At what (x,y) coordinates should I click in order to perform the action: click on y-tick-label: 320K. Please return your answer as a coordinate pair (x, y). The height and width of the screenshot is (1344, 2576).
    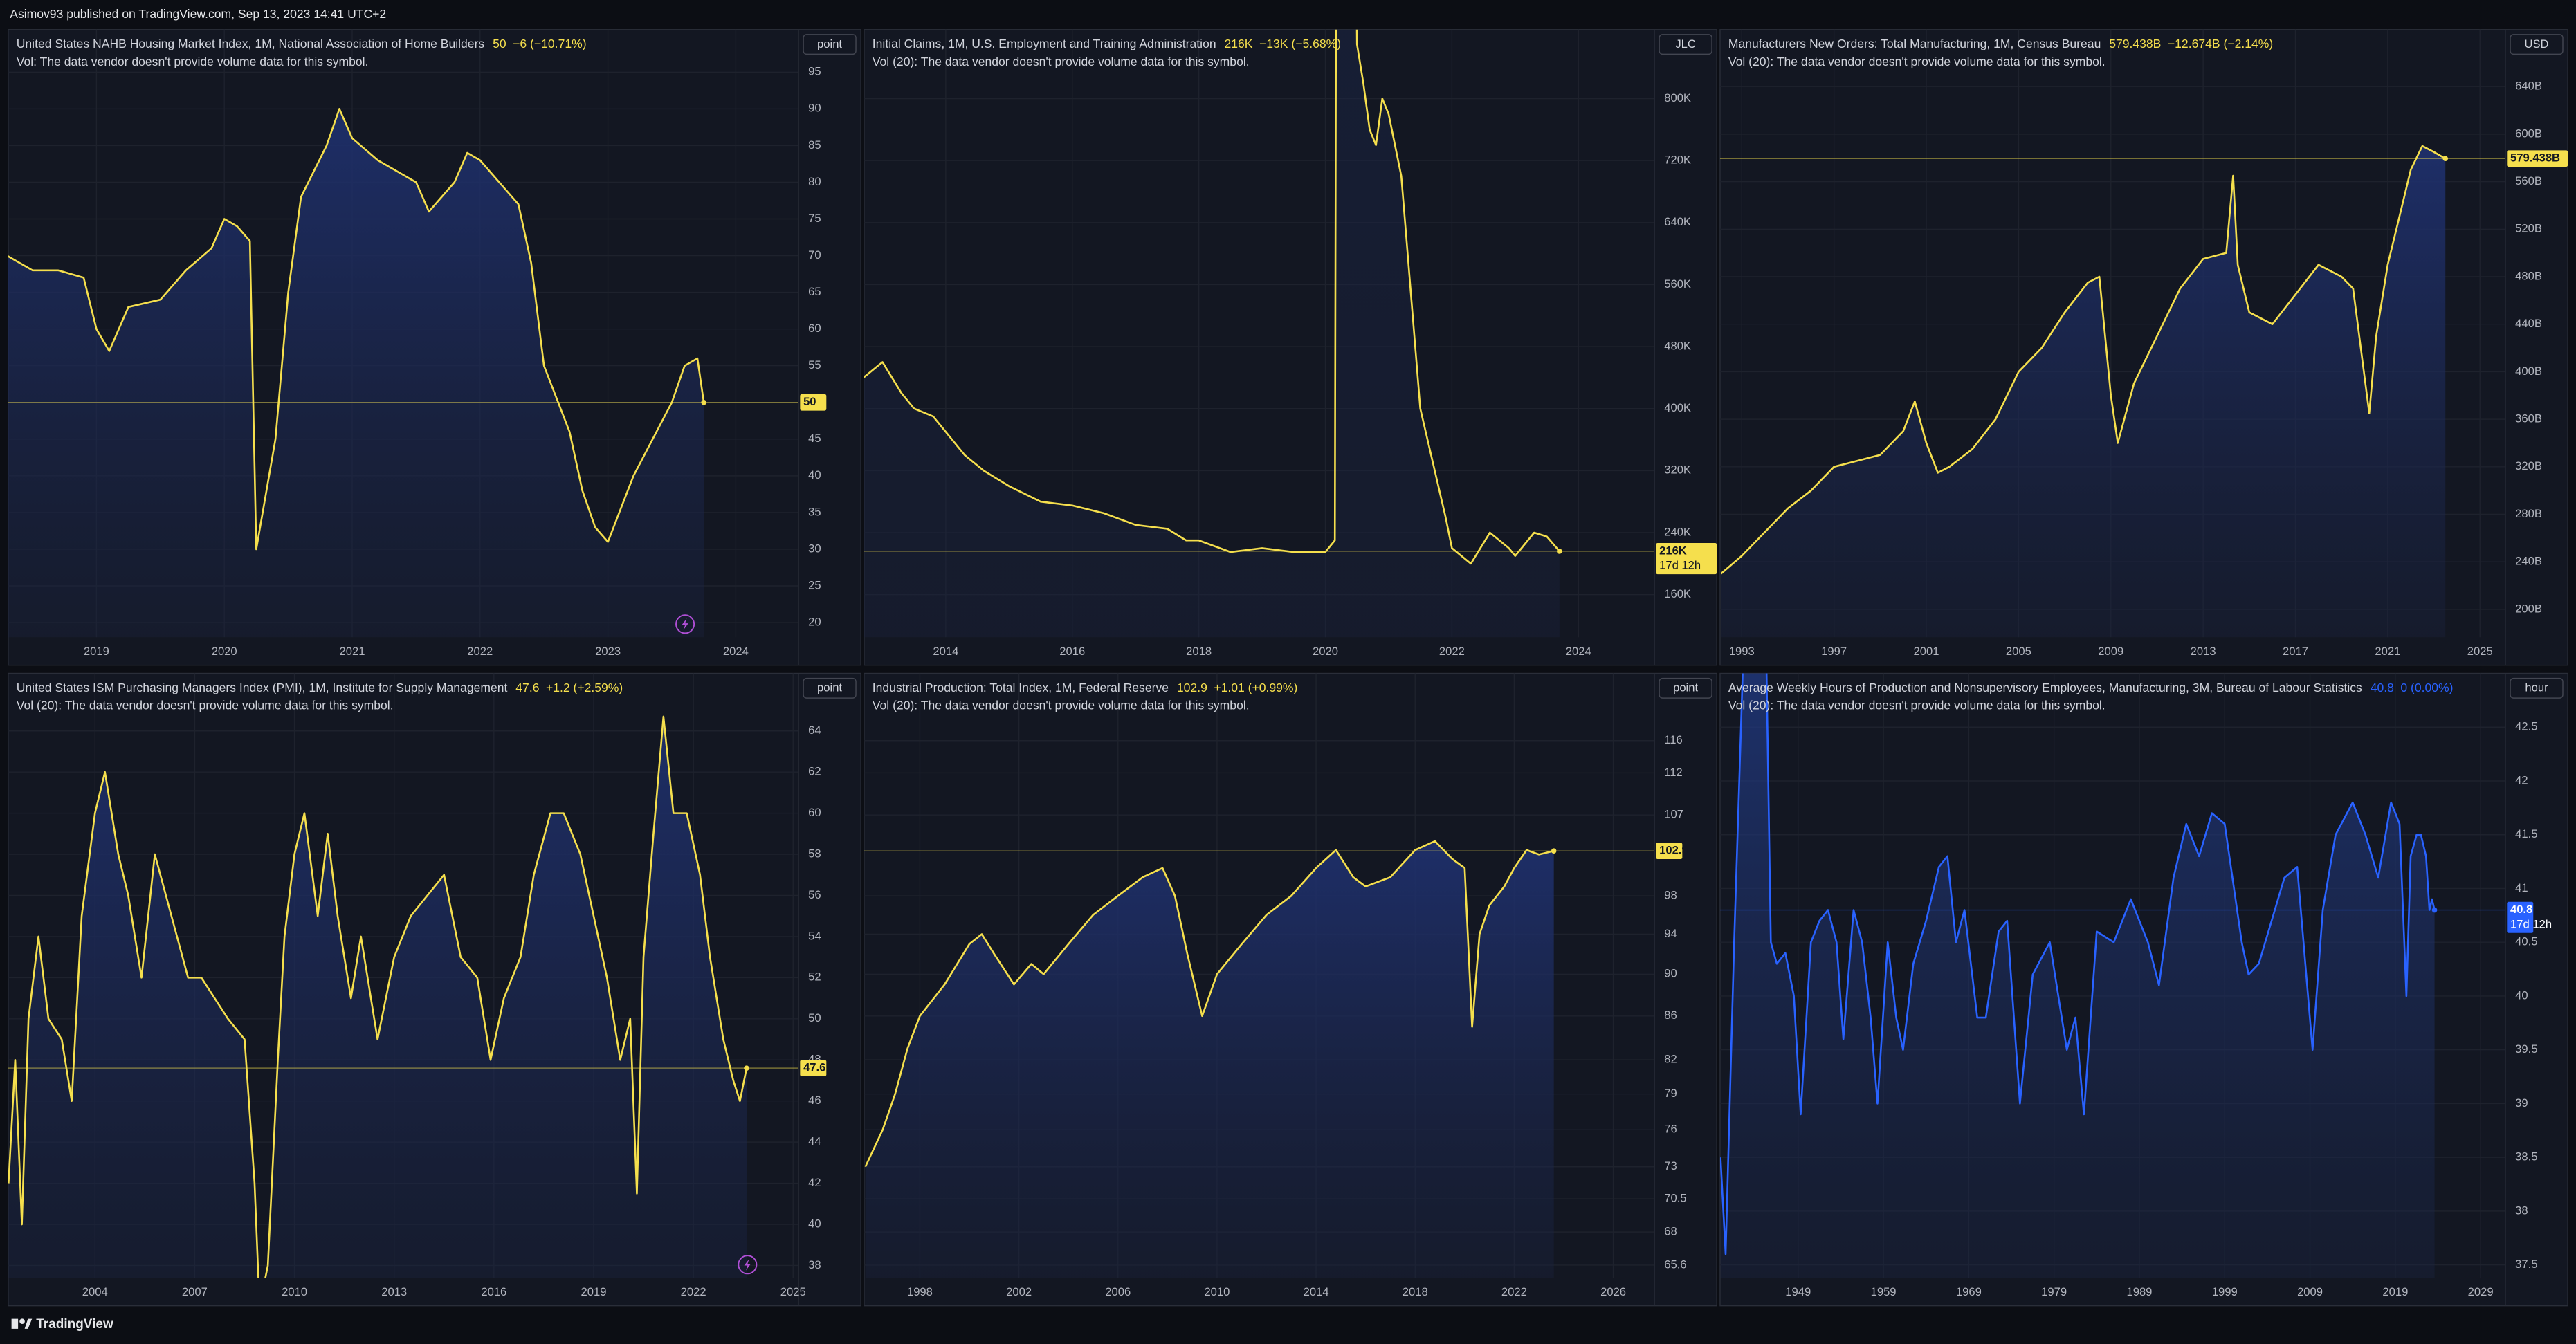
    Looking at the image, I should click on (1678, 470).